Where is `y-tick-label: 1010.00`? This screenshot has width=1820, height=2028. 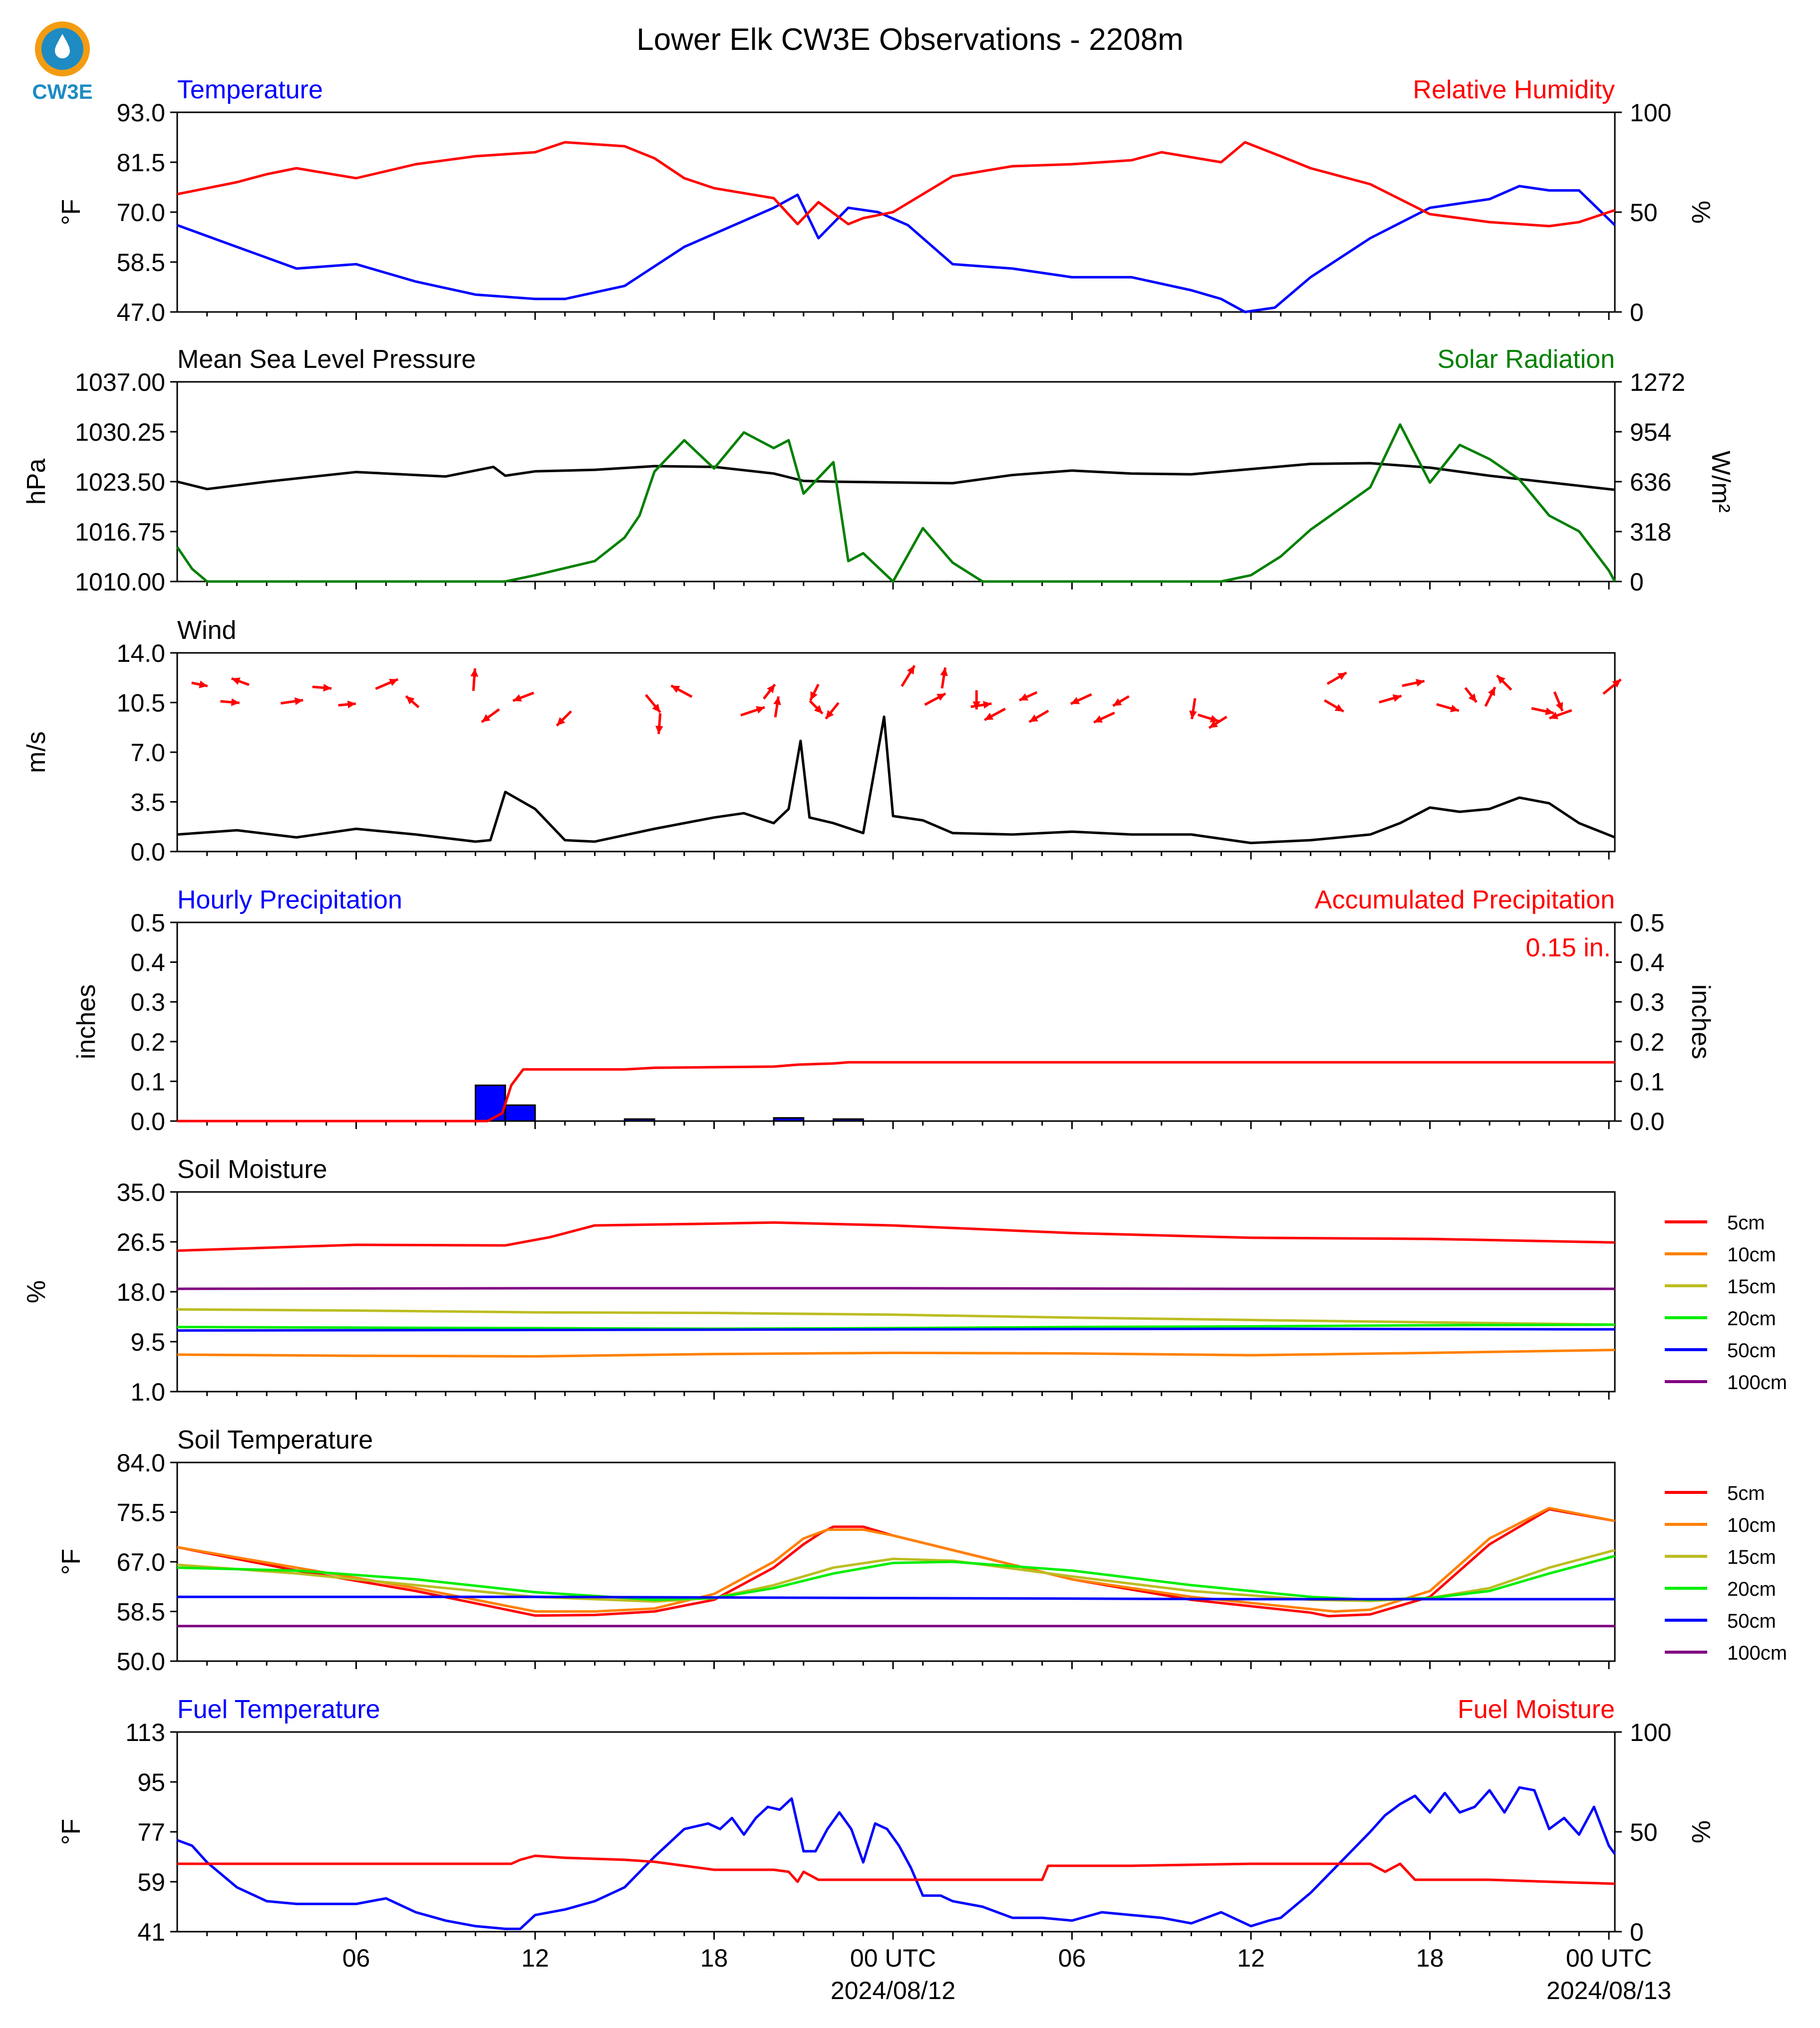 y-tick-label: 1010.00 is located at coordinates (120, 582).